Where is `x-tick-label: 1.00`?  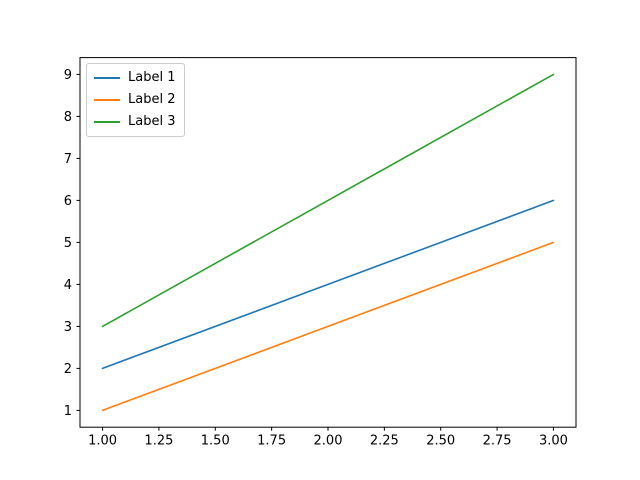
x-tick-label: 1.00 is located at coordinates (102, 441).